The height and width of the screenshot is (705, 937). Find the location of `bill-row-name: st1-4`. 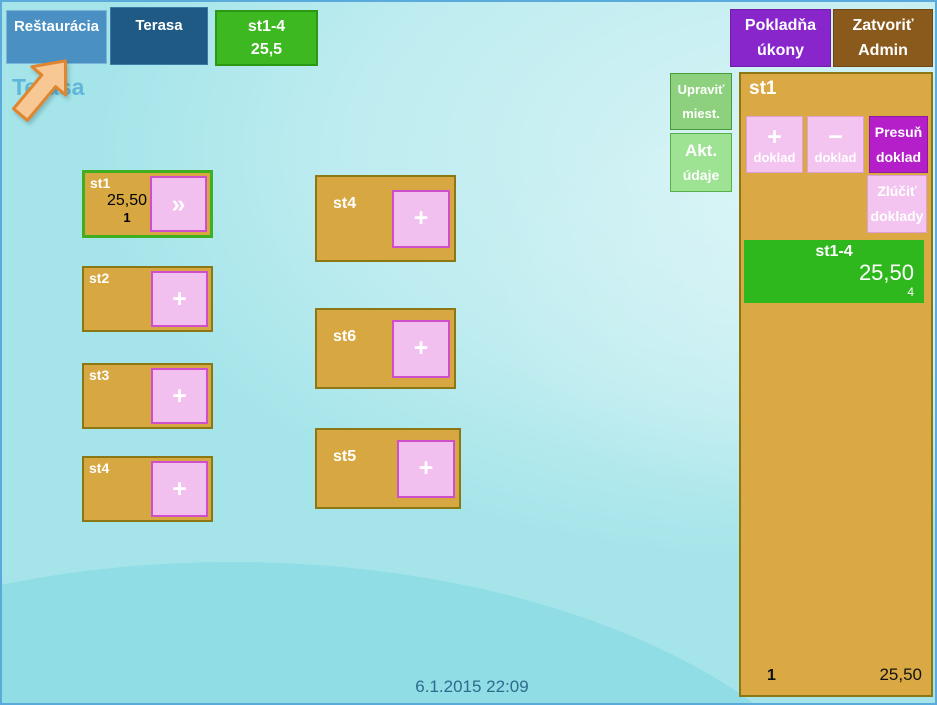

bill-row-name: st1-4 is located at coordinates (834, 251).